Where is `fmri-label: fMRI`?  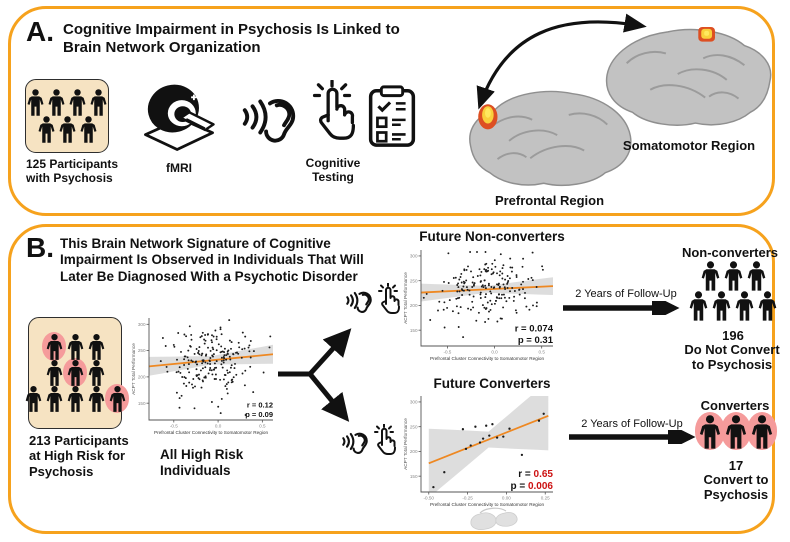
fmri-label: fMRI is located at coordinates (179, 168).